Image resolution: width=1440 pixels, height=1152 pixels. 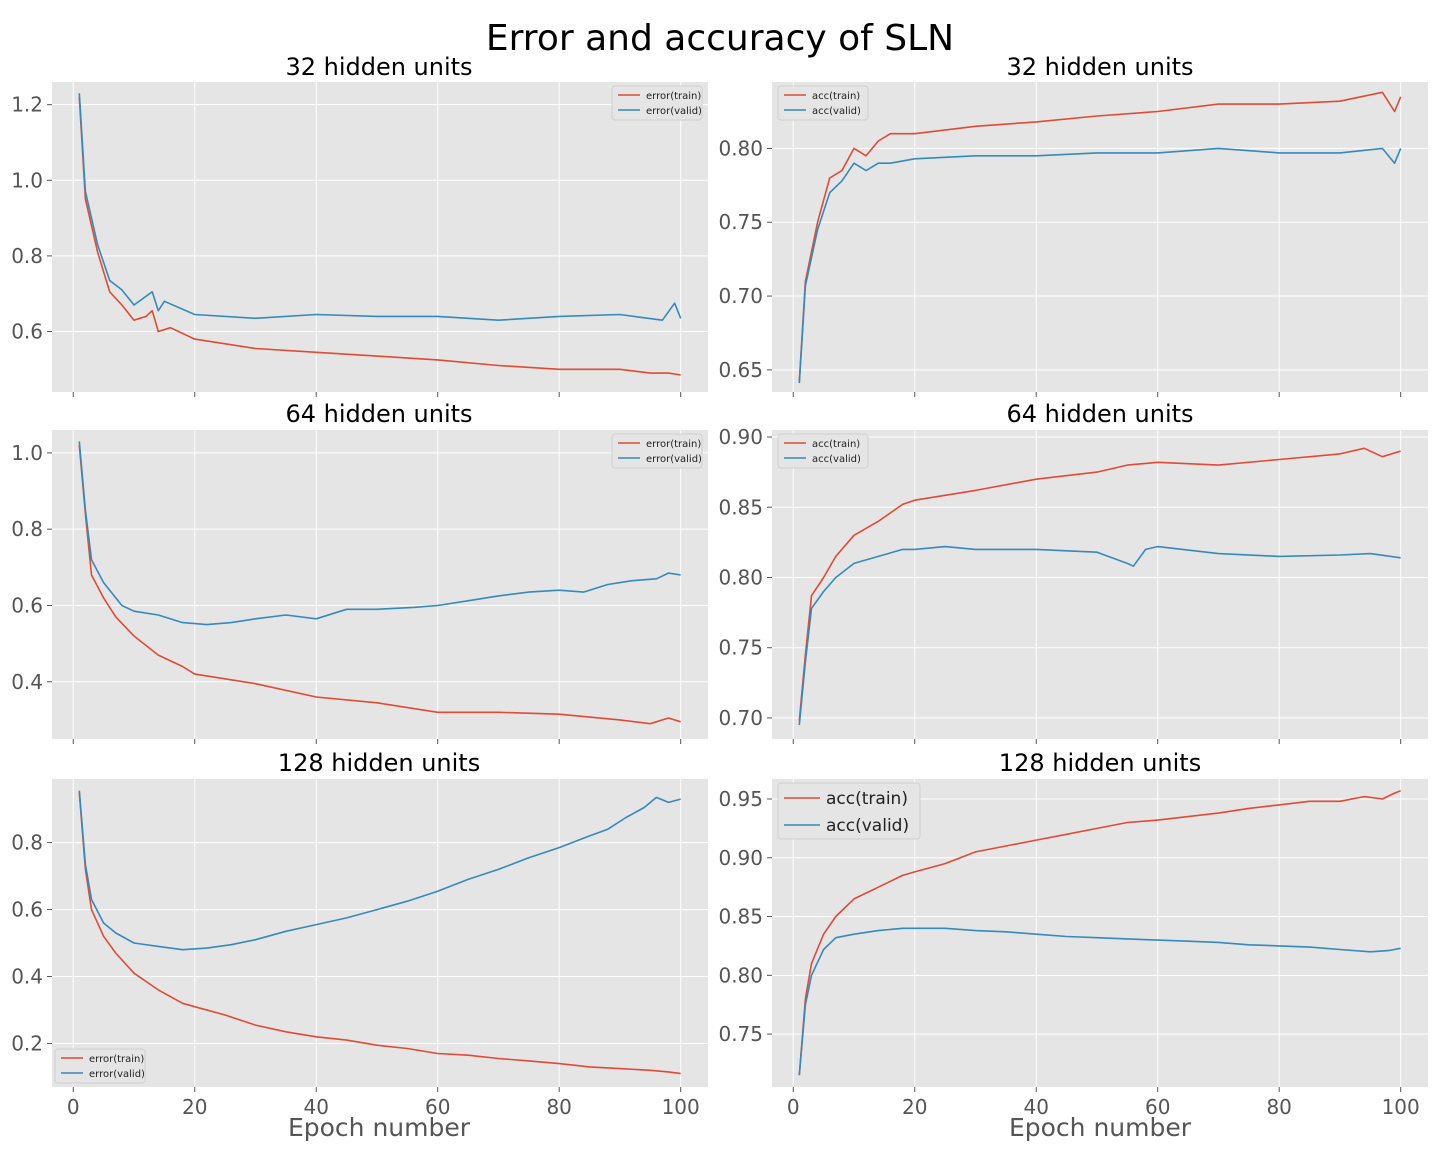 I want to click on panel-title-5: 128 hidden units, so click(x=379, y=763).